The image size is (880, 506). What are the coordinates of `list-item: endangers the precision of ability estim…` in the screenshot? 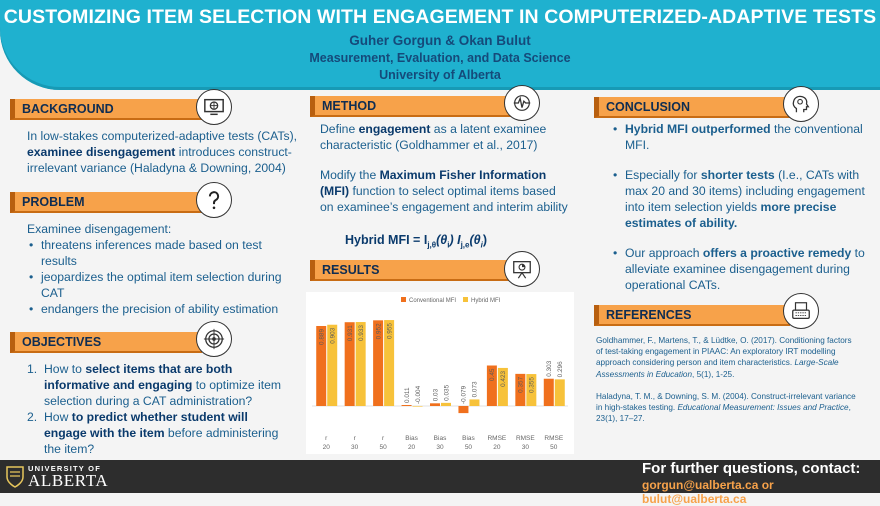 It's located at (162, 309).